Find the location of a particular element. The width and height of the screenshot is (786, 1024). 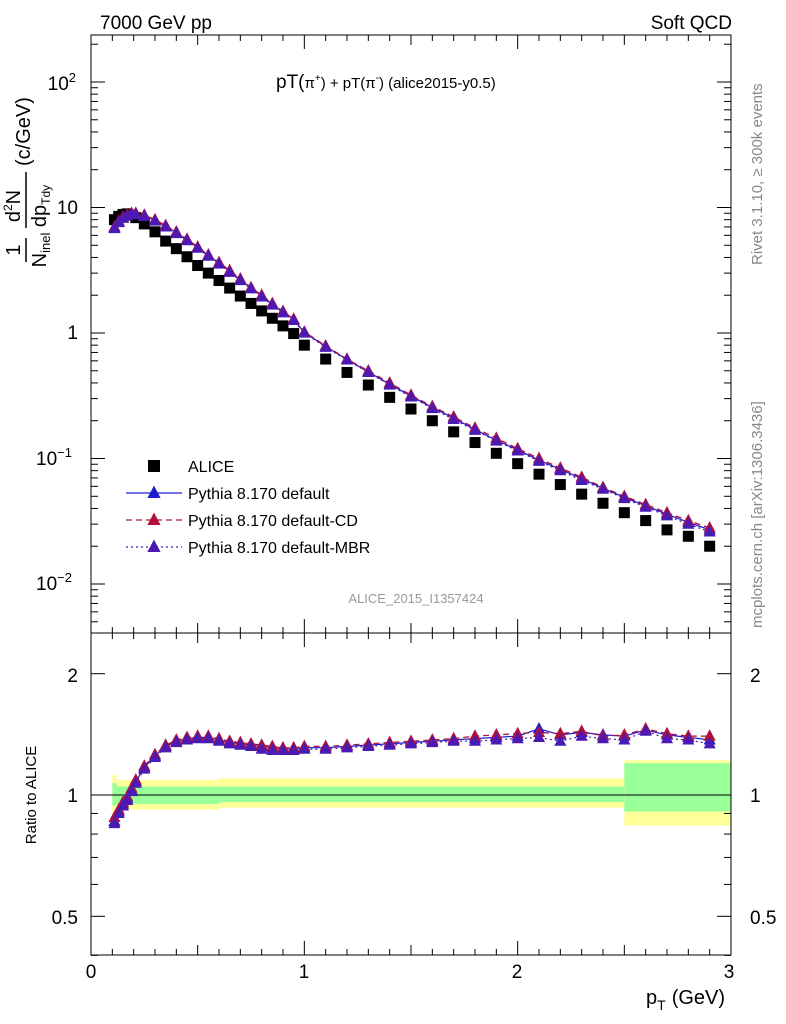

legend-label-0: ALICE is located at coordinates (211, 467).